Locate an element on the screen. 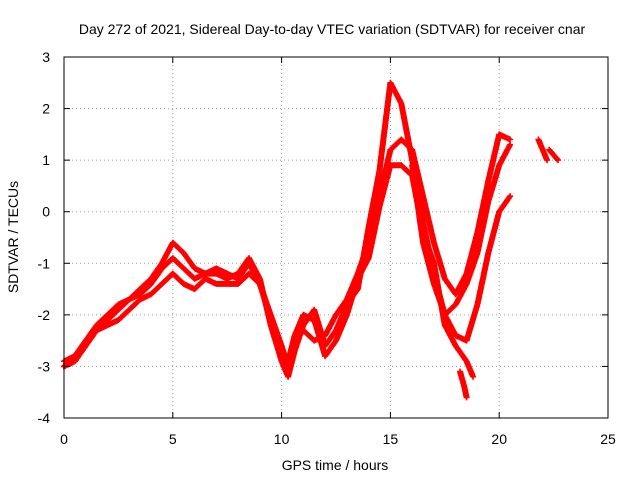 The image size is (640, 480). y-tick-label-6: 2 is located at coordinates (46, 109).